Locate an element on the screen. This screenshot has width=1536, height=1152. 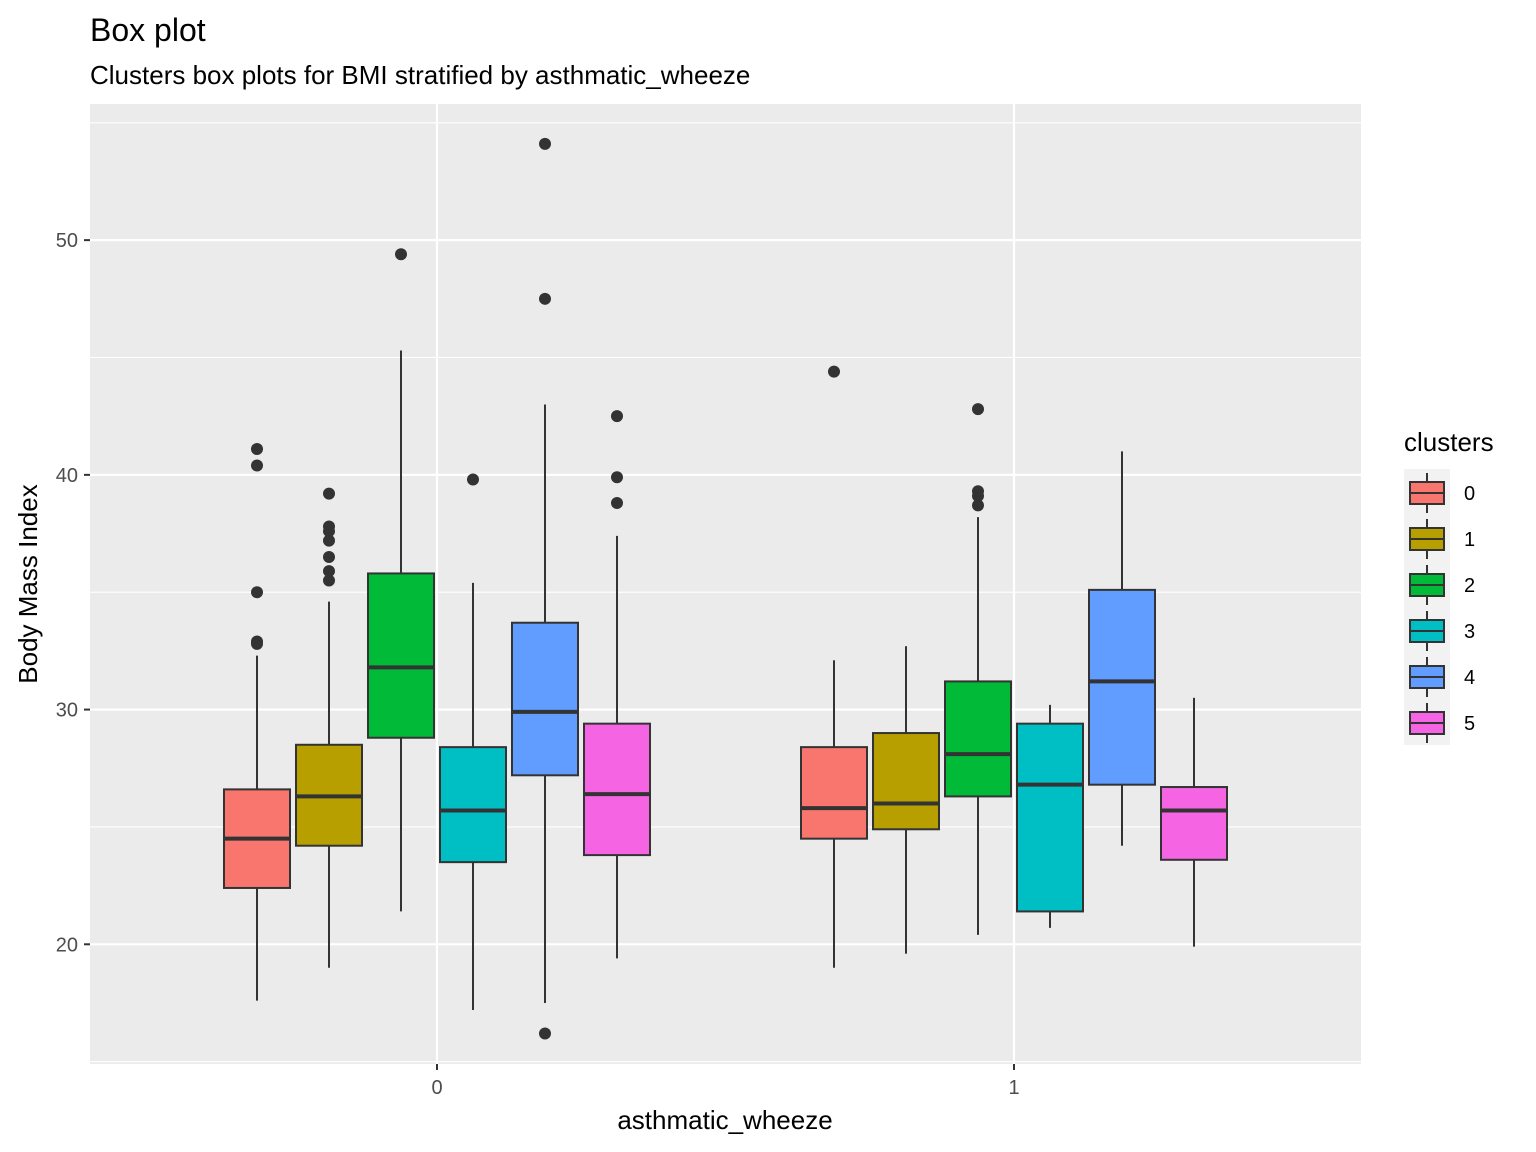
chart-title: Box plot is located at coordinates (148, 30).